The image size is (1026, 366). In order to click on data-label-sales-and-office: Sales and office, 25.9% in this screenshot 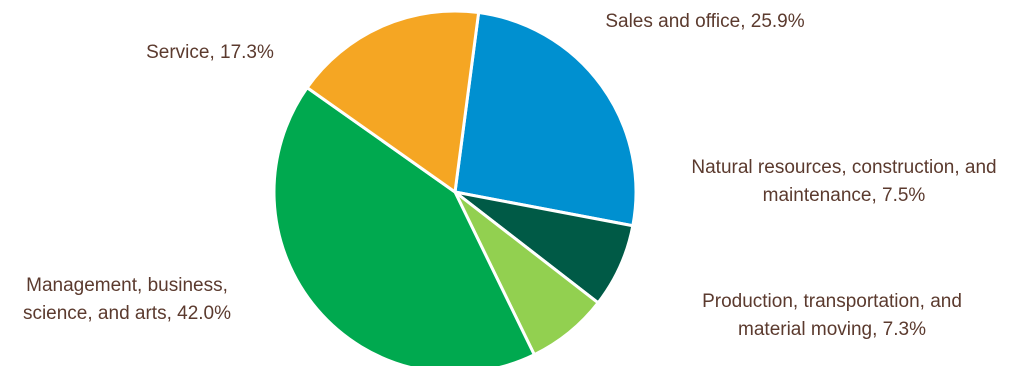, I will do `click(704, 21)`.